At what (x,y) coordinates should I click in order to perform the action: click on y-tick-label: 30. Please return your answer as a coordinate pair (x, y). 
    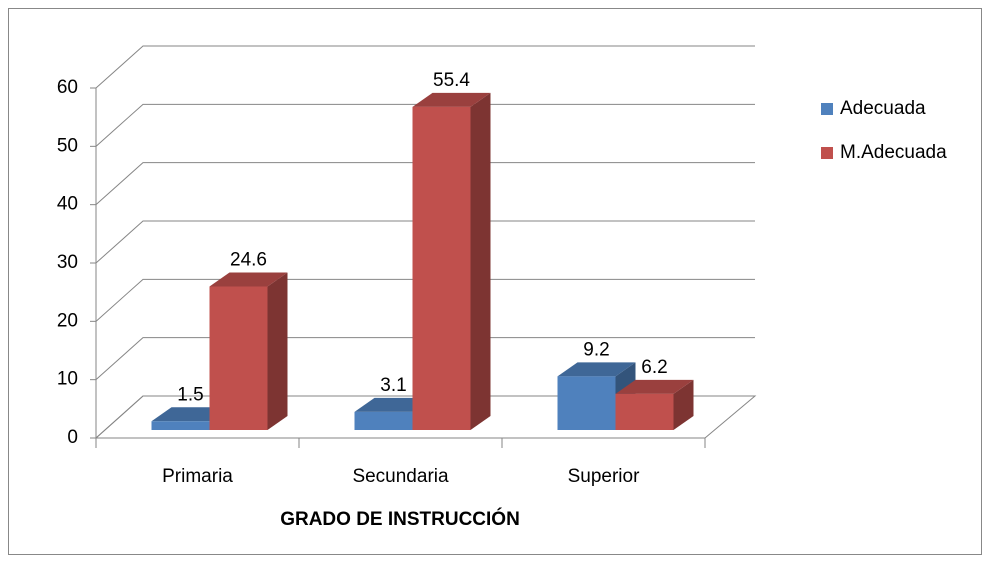
    Looking at the image, I should click on (67, 262).